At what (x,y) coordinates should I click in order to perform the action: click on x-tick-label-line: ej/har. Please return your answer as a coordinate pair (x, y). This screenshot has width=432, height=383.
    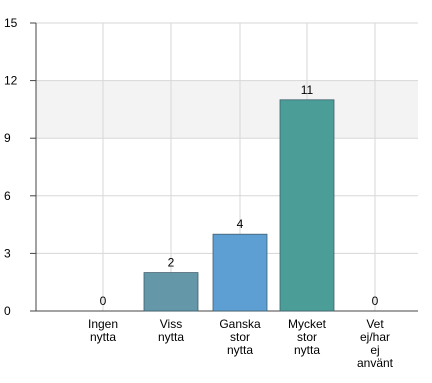
    Looking at the image, I should click on (375, 337).